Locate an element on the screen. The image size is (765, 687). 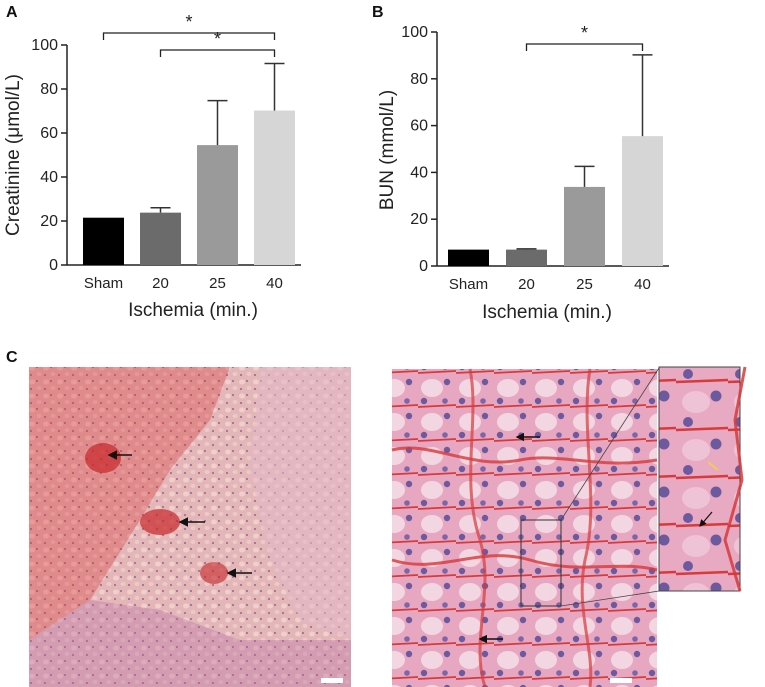
significance-brackets: ** is located at coordinates (189, 34).